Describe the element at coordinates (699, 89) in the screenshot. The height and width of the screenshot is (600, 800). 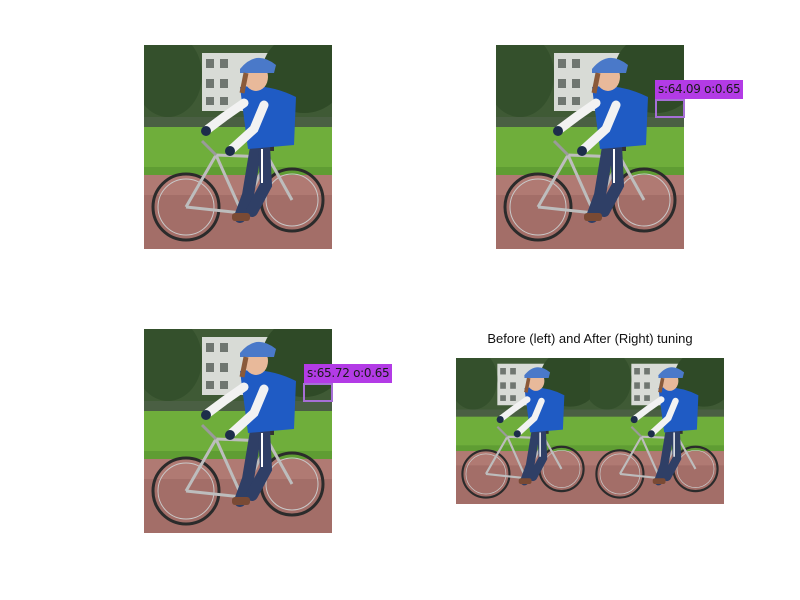
I see `detection-label: s:64.09 o:0.65` at that location.